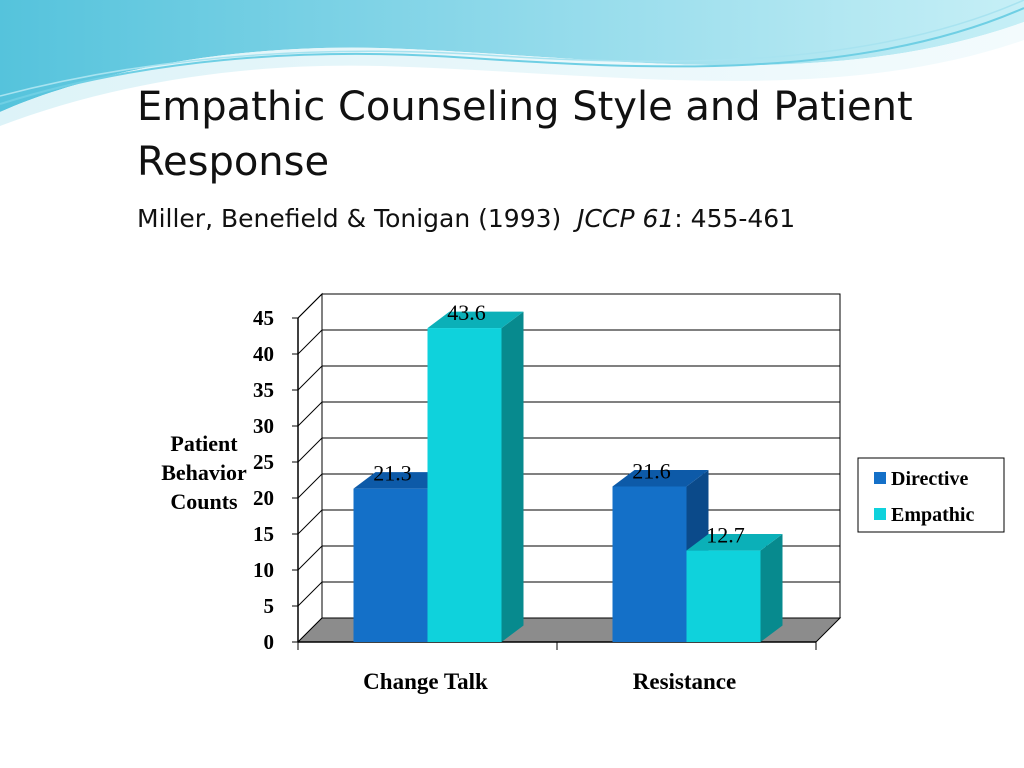 This screenshot has height=768, width=1024. I want to click on x-tick-label: Change Talk, so click(425, 681).